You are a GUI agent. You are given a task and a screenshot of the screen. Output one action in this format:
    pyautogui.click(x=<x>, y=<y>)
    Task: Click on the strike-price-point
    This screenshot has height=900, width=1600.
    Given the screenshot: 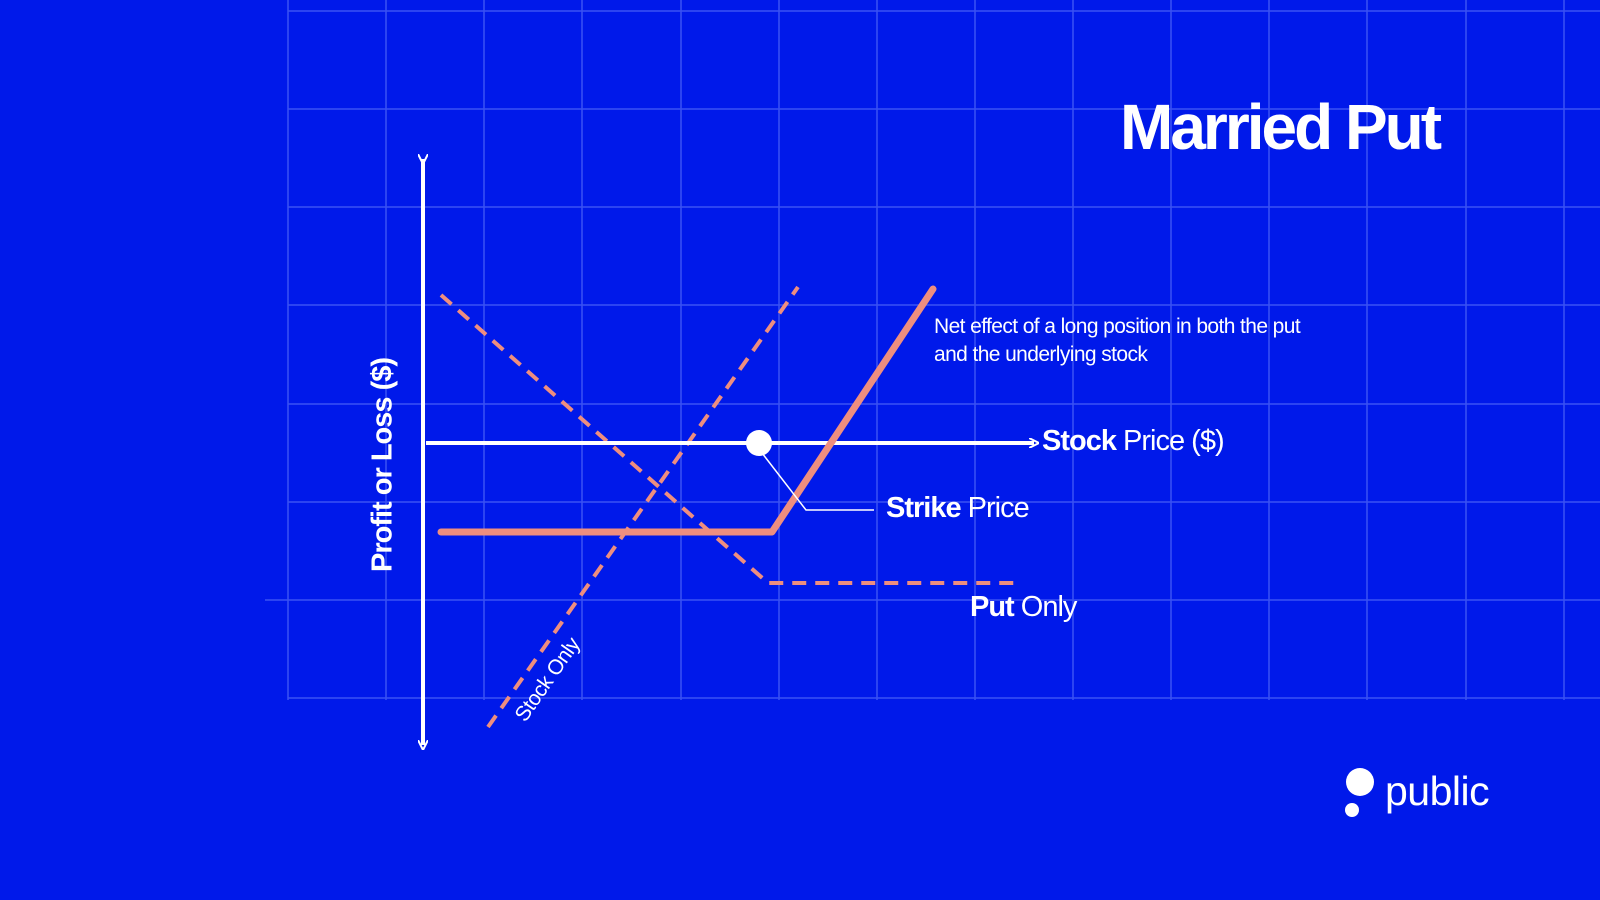 What is the action you would take?
    pyautogui.click(x=759, y=443)
    